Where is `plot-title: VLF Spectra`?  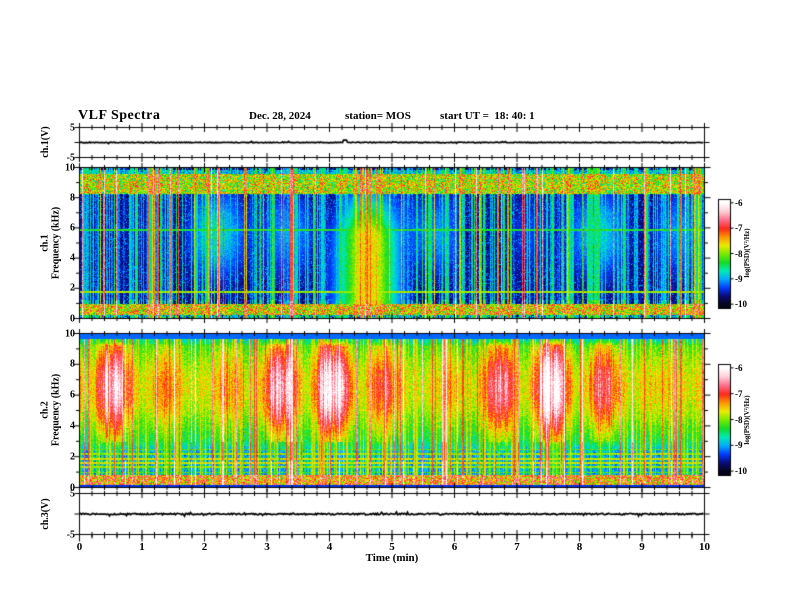
plot-title: VLF Spectra is located at coordinates (119, 115).